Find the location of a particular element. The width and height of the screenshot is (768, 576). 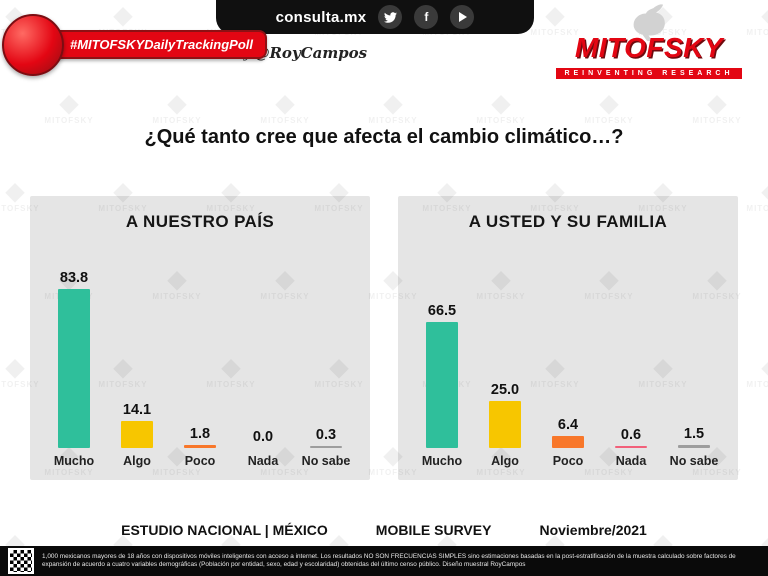

bar-group-nada: 0.0 Nada is located at coordinates (263, 449).